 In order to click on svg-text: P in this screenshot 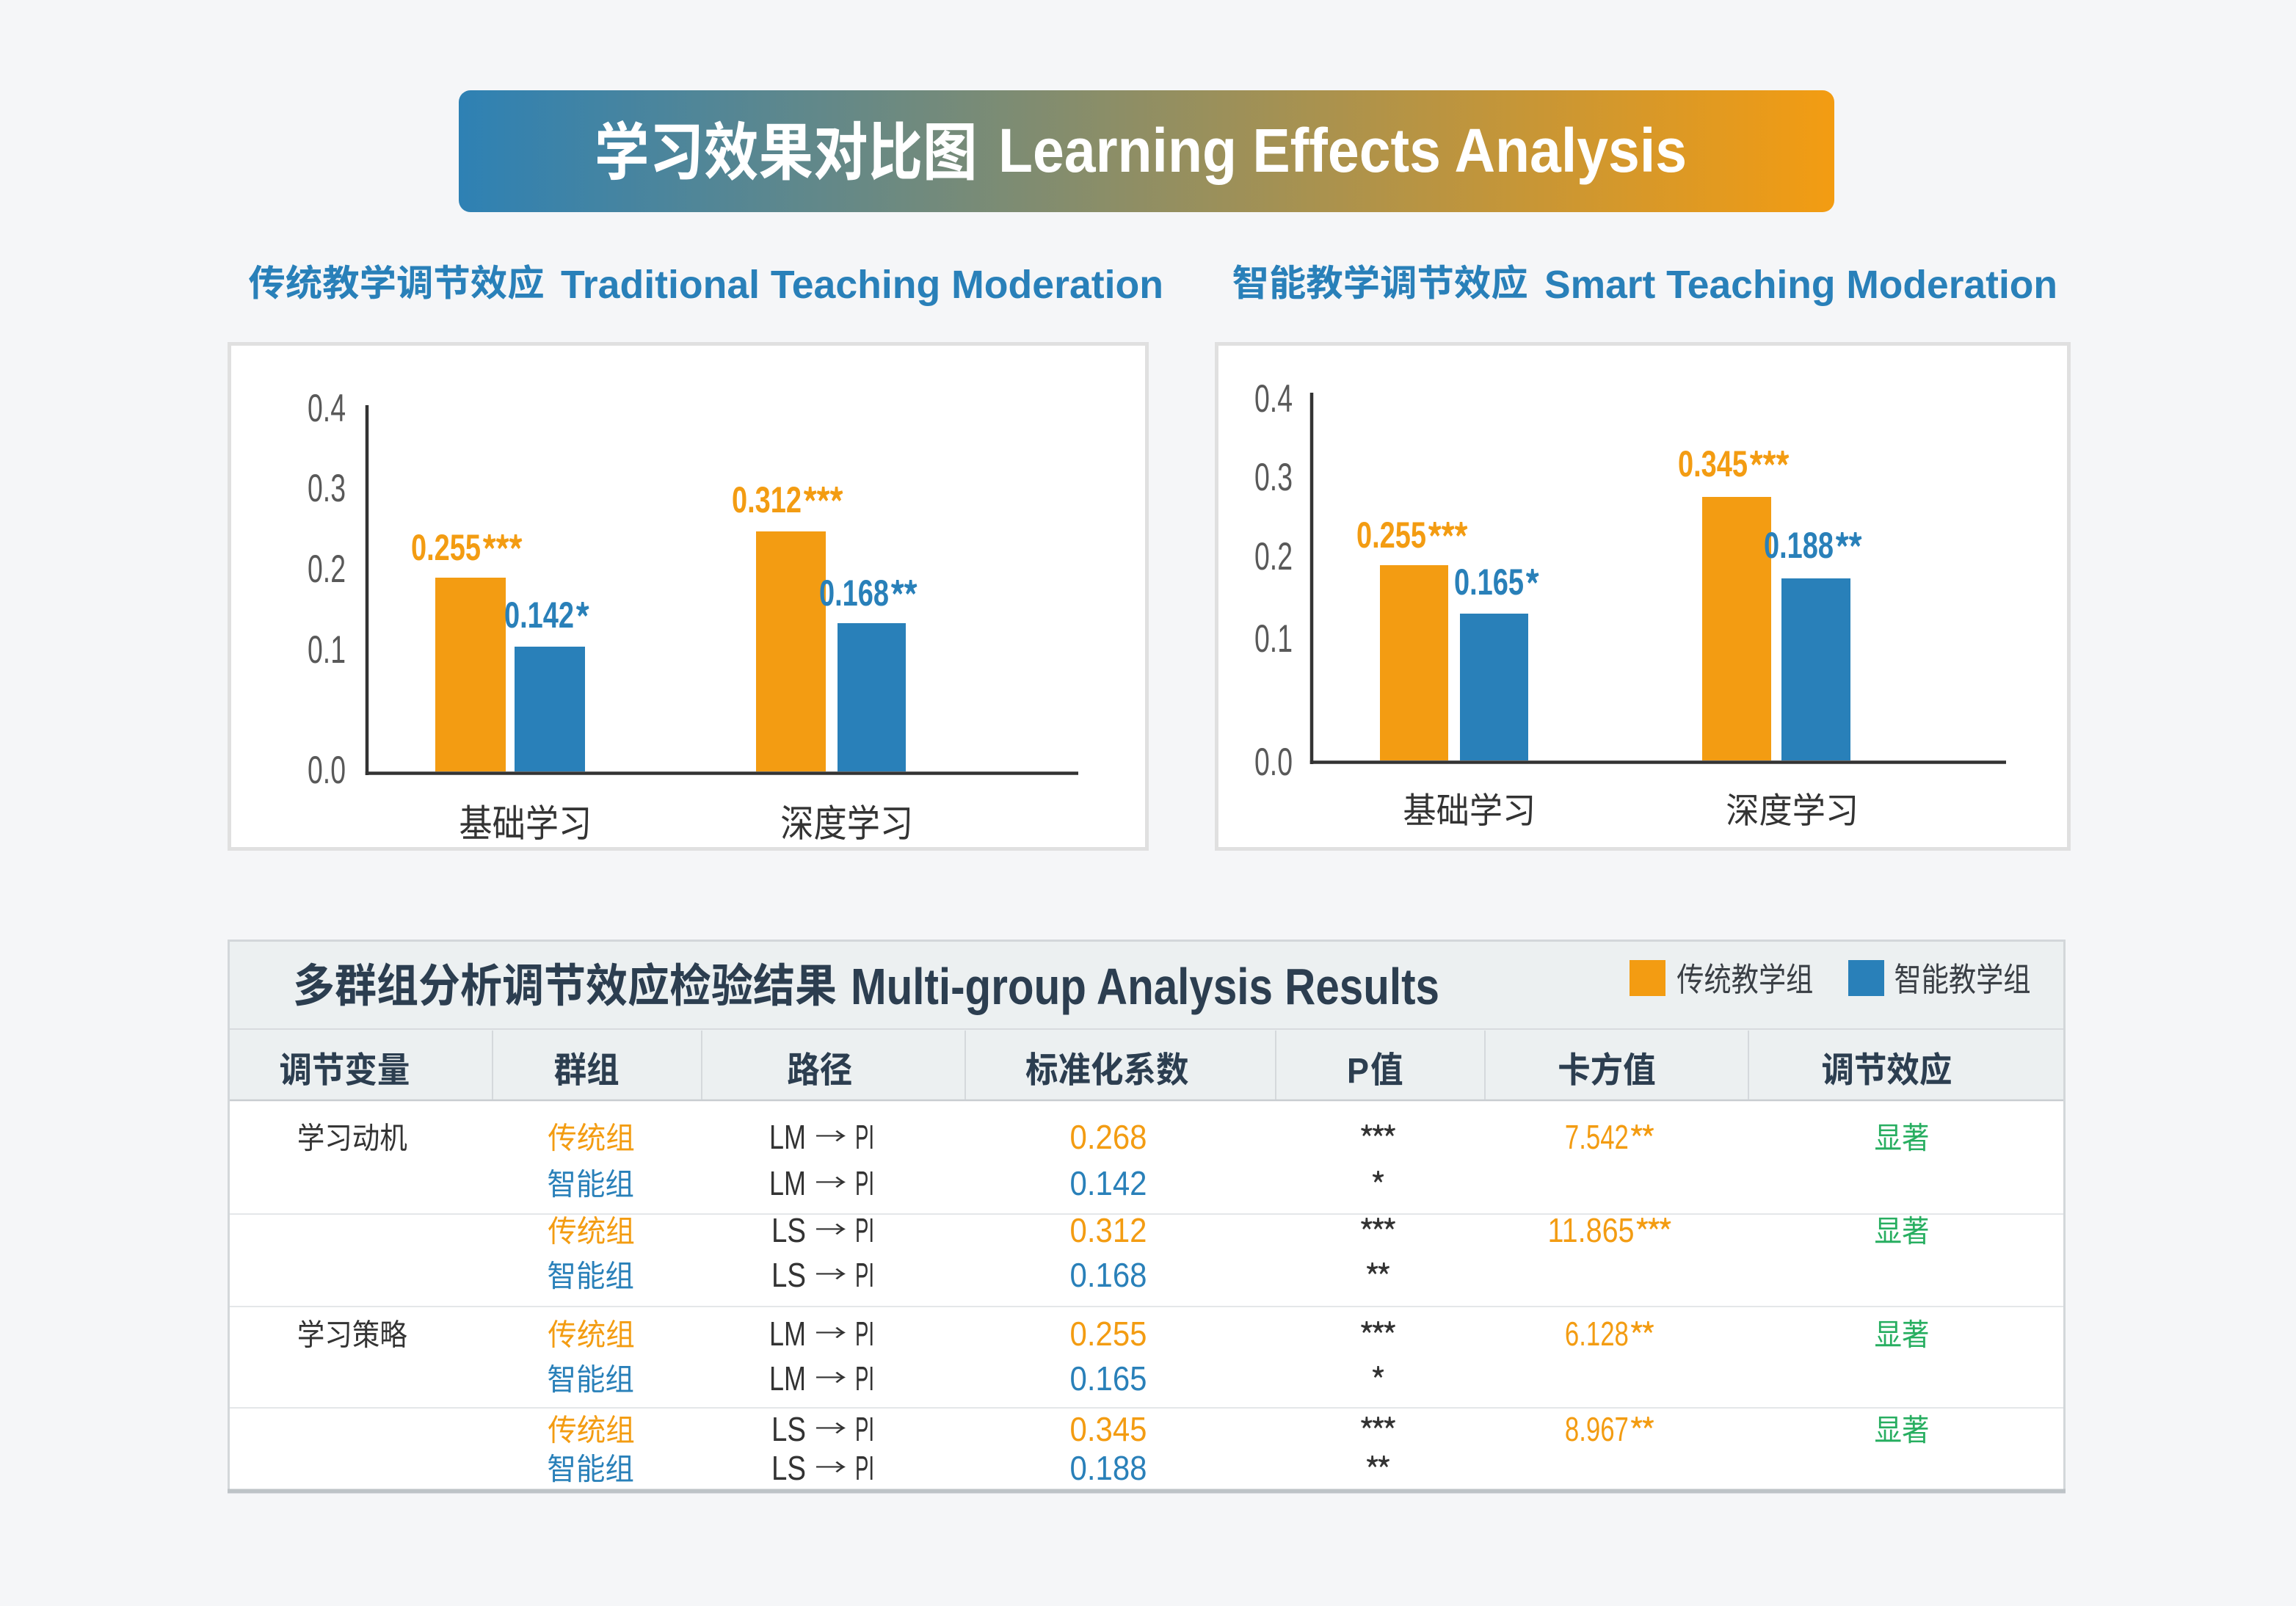, I will do `click(1358, 1071)`.